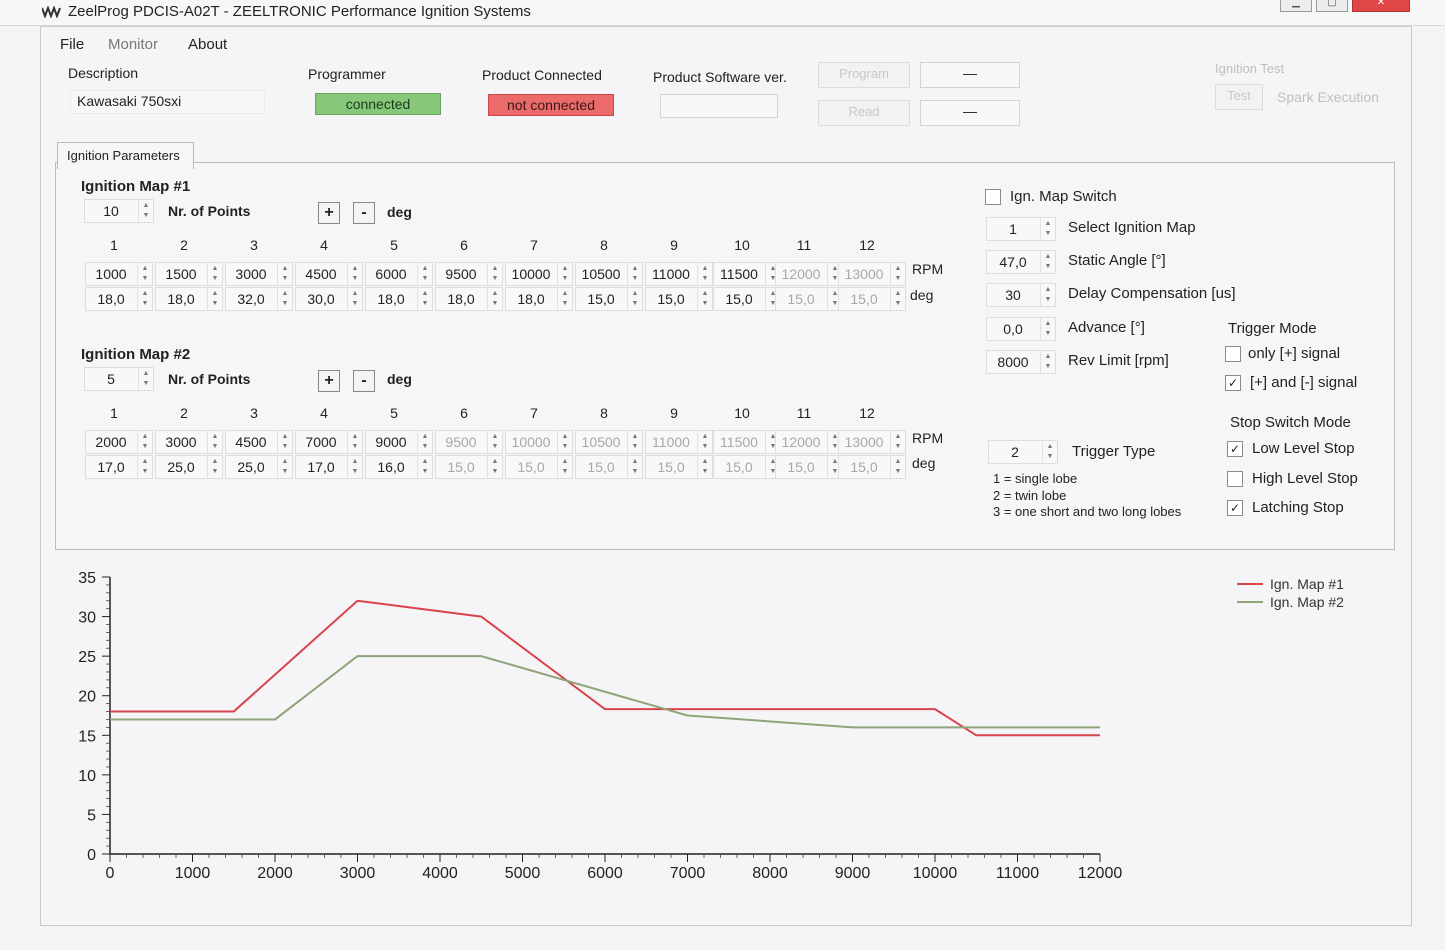 Image resolution: width=1445 pixels, height=950 pixels. What do you see at coordinates (208, 44) in the screenshot?
I see `menu-about: About` at bounding box center [208, 44].